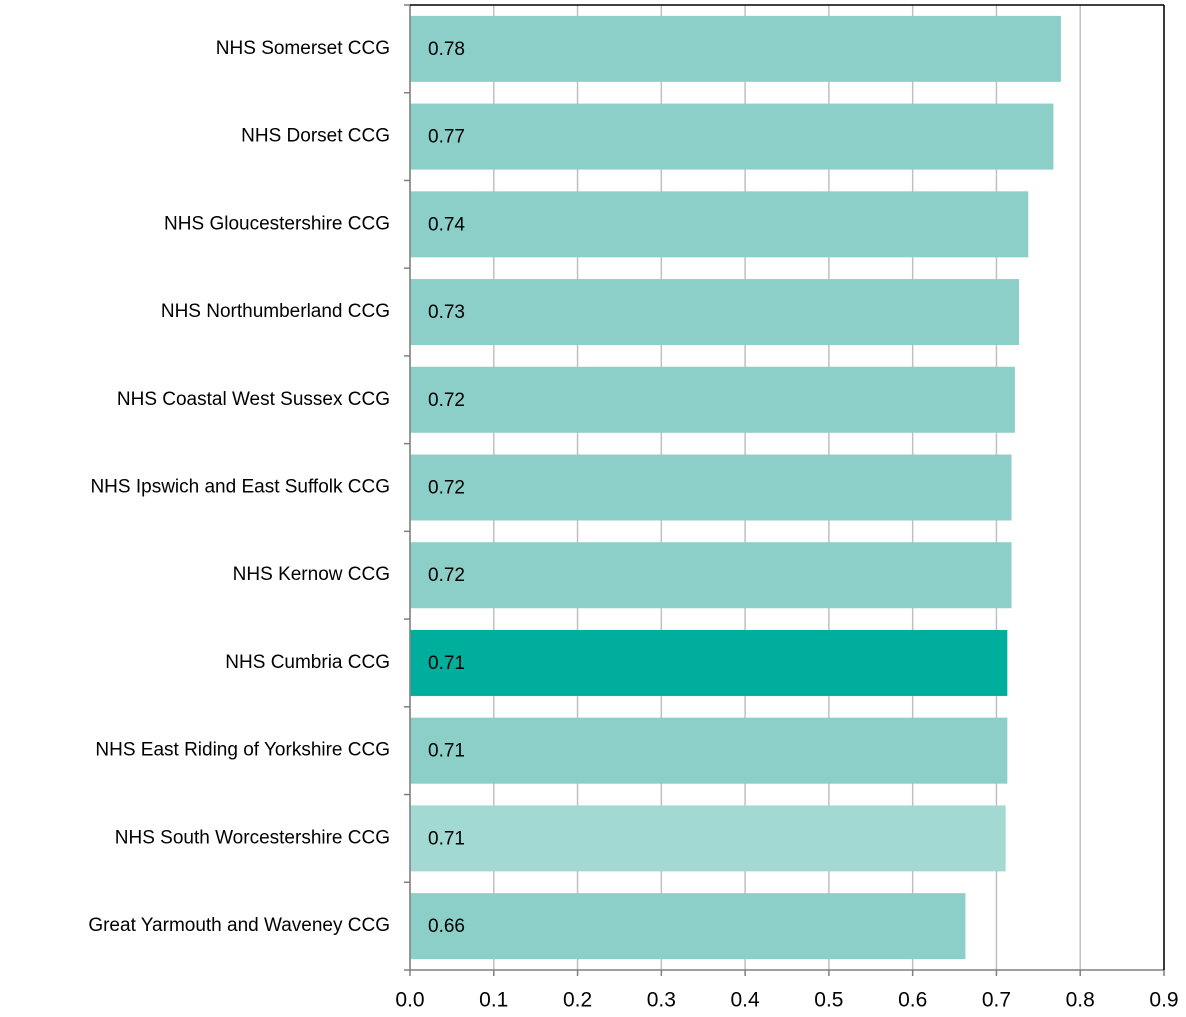  What do you see at coordinates (661, 1000) in the screenshot?
I see `x-tick-label: 0.3` at bounding box center [661, 1000].